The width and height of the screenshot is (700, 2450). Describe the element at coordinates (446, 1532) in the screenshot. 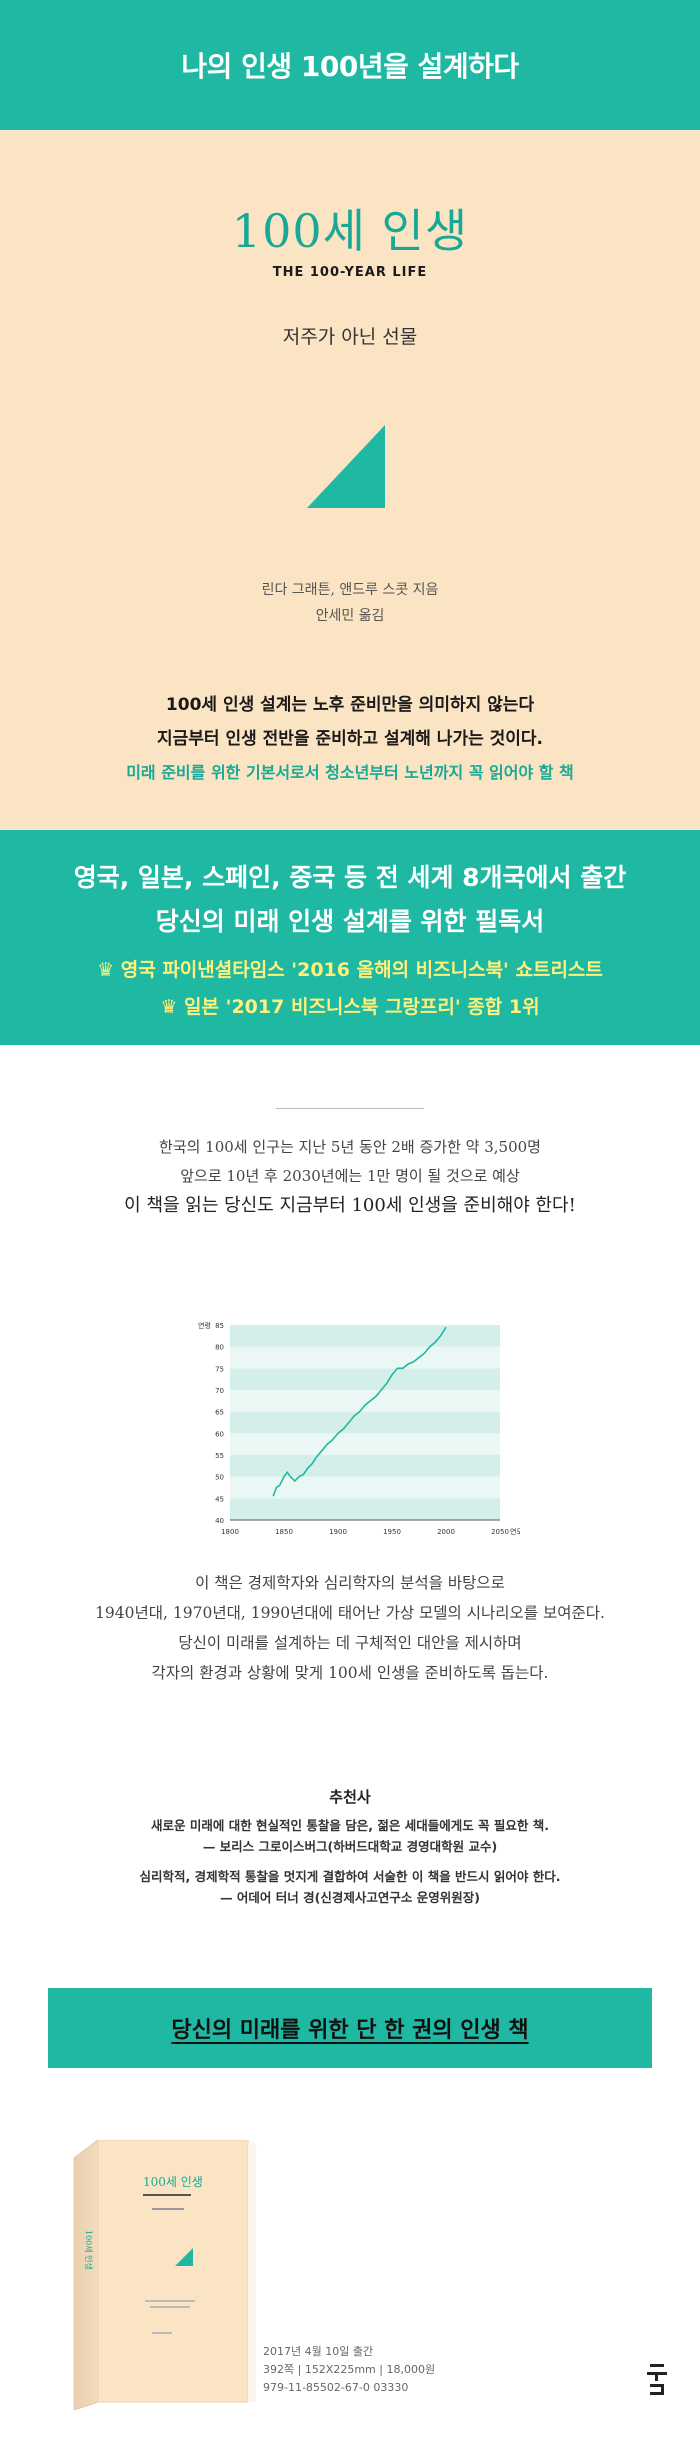

I see `chart-x-tick-label: 2000` at that location.